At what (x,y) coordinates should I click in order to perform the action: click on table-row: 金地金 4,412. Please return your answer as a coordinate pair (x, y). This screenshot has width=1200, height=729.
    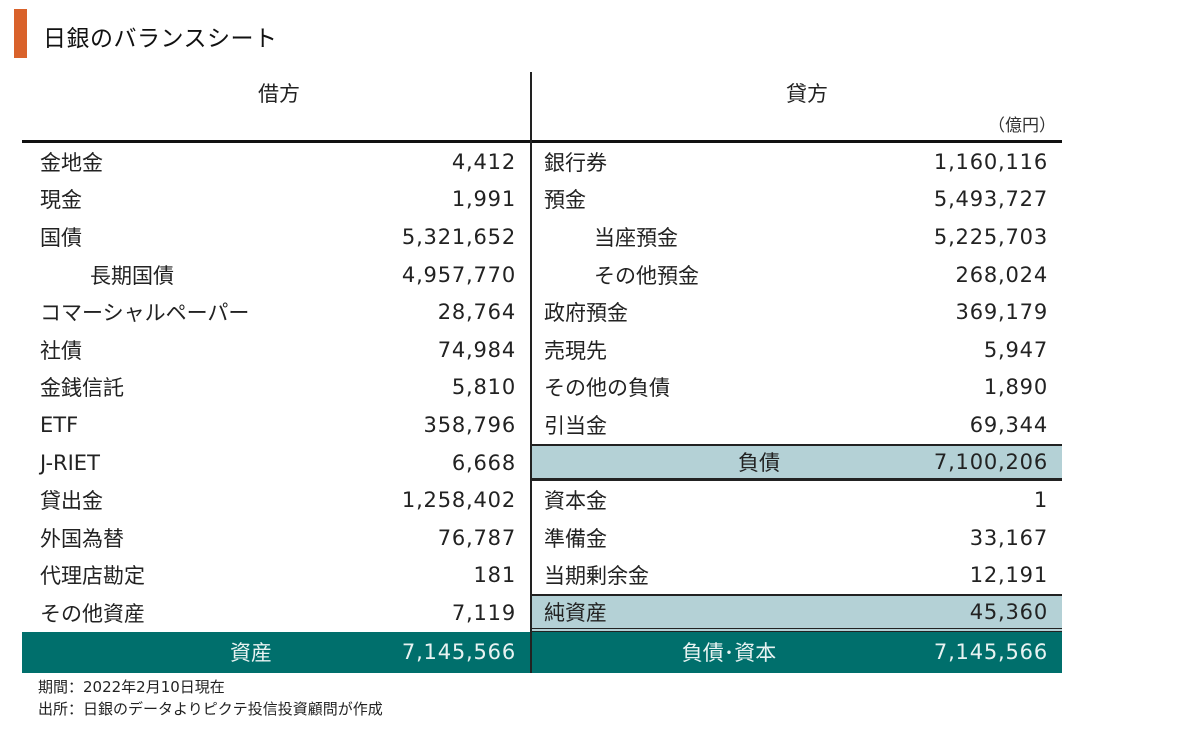
    Looking at the image, I should click on (278, 162).